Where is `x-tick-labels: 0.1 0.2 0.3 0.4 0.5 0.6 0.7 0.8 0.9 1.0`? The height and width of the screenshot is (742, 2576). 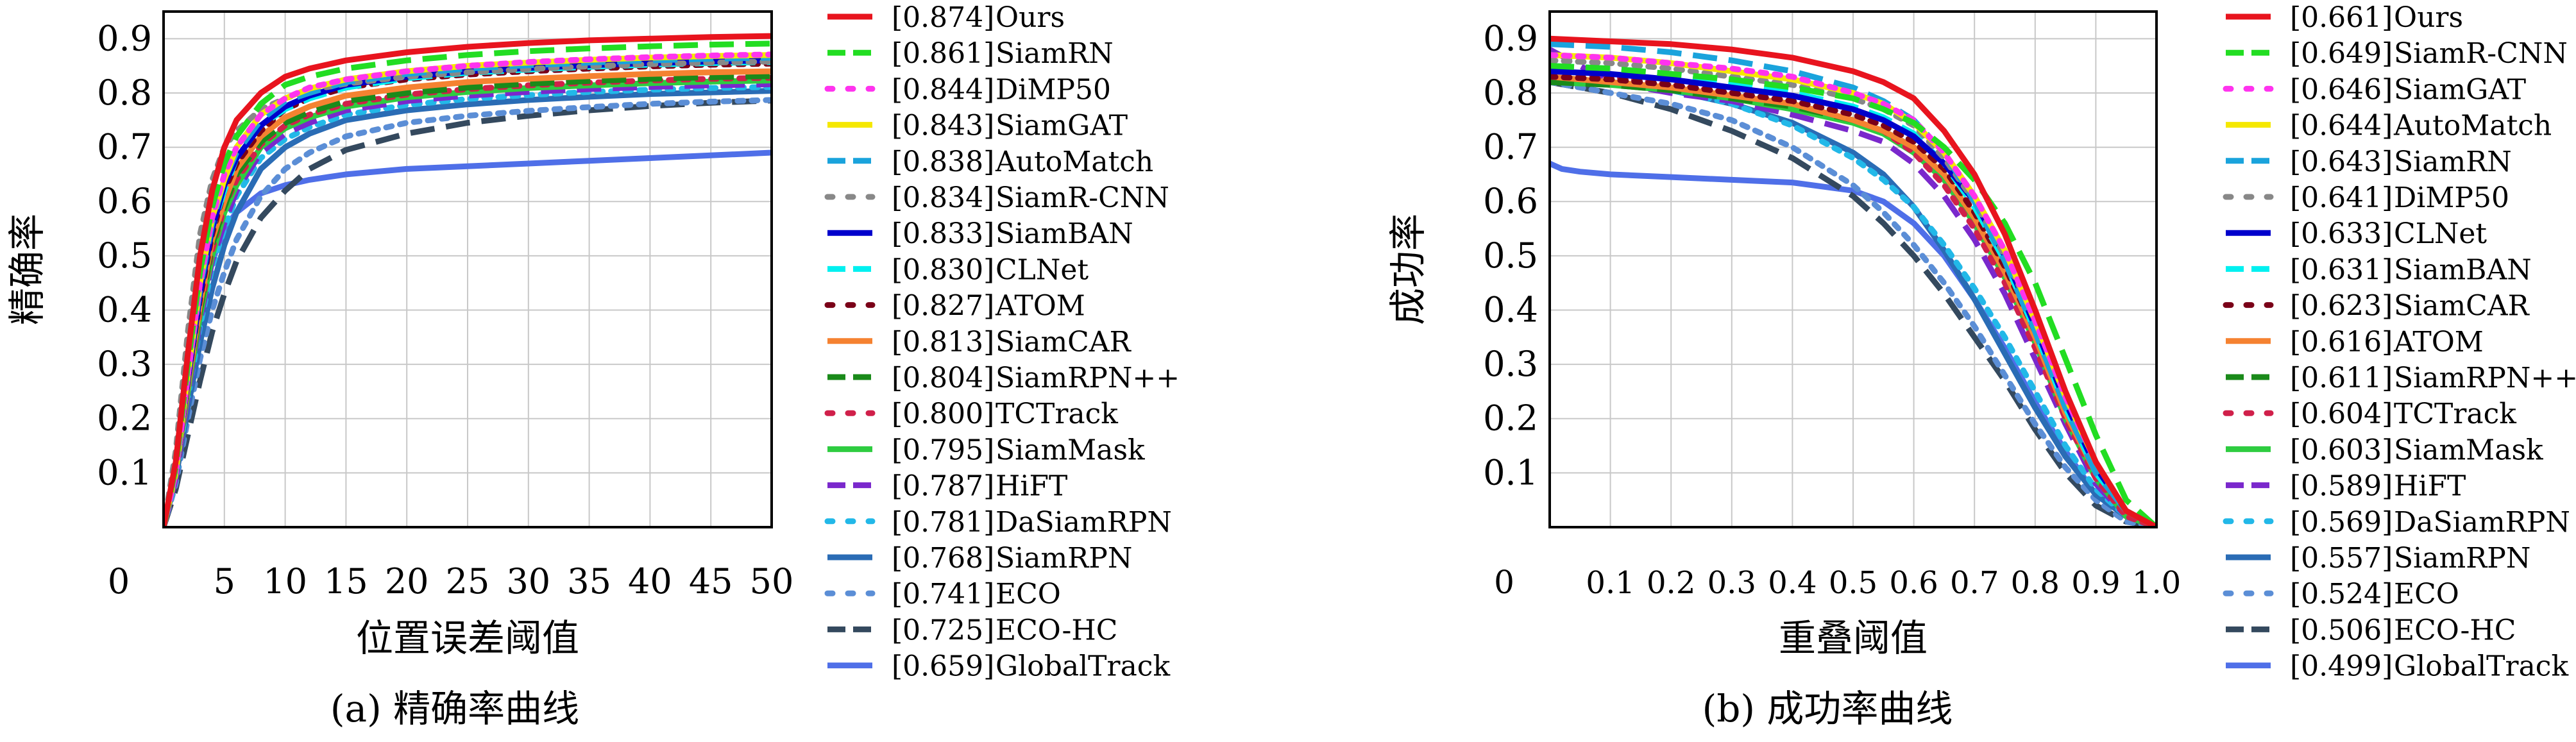
x-tick-labels: 0.1 0.2 0.3 0.4 0.5 0.6 0.7 0.8 0.9 1.0 is located at coordinates (1883, 583).